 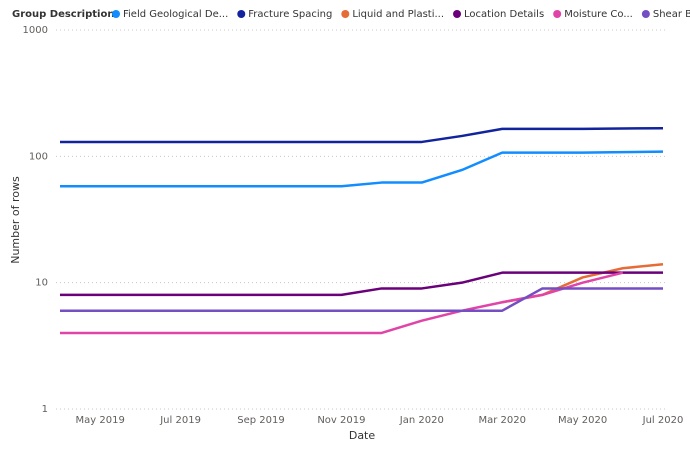 What do you see at coordinates (35, 30) in the screenshot?
I see `y-tick-label: 1000` at bounding box center [35, 30].